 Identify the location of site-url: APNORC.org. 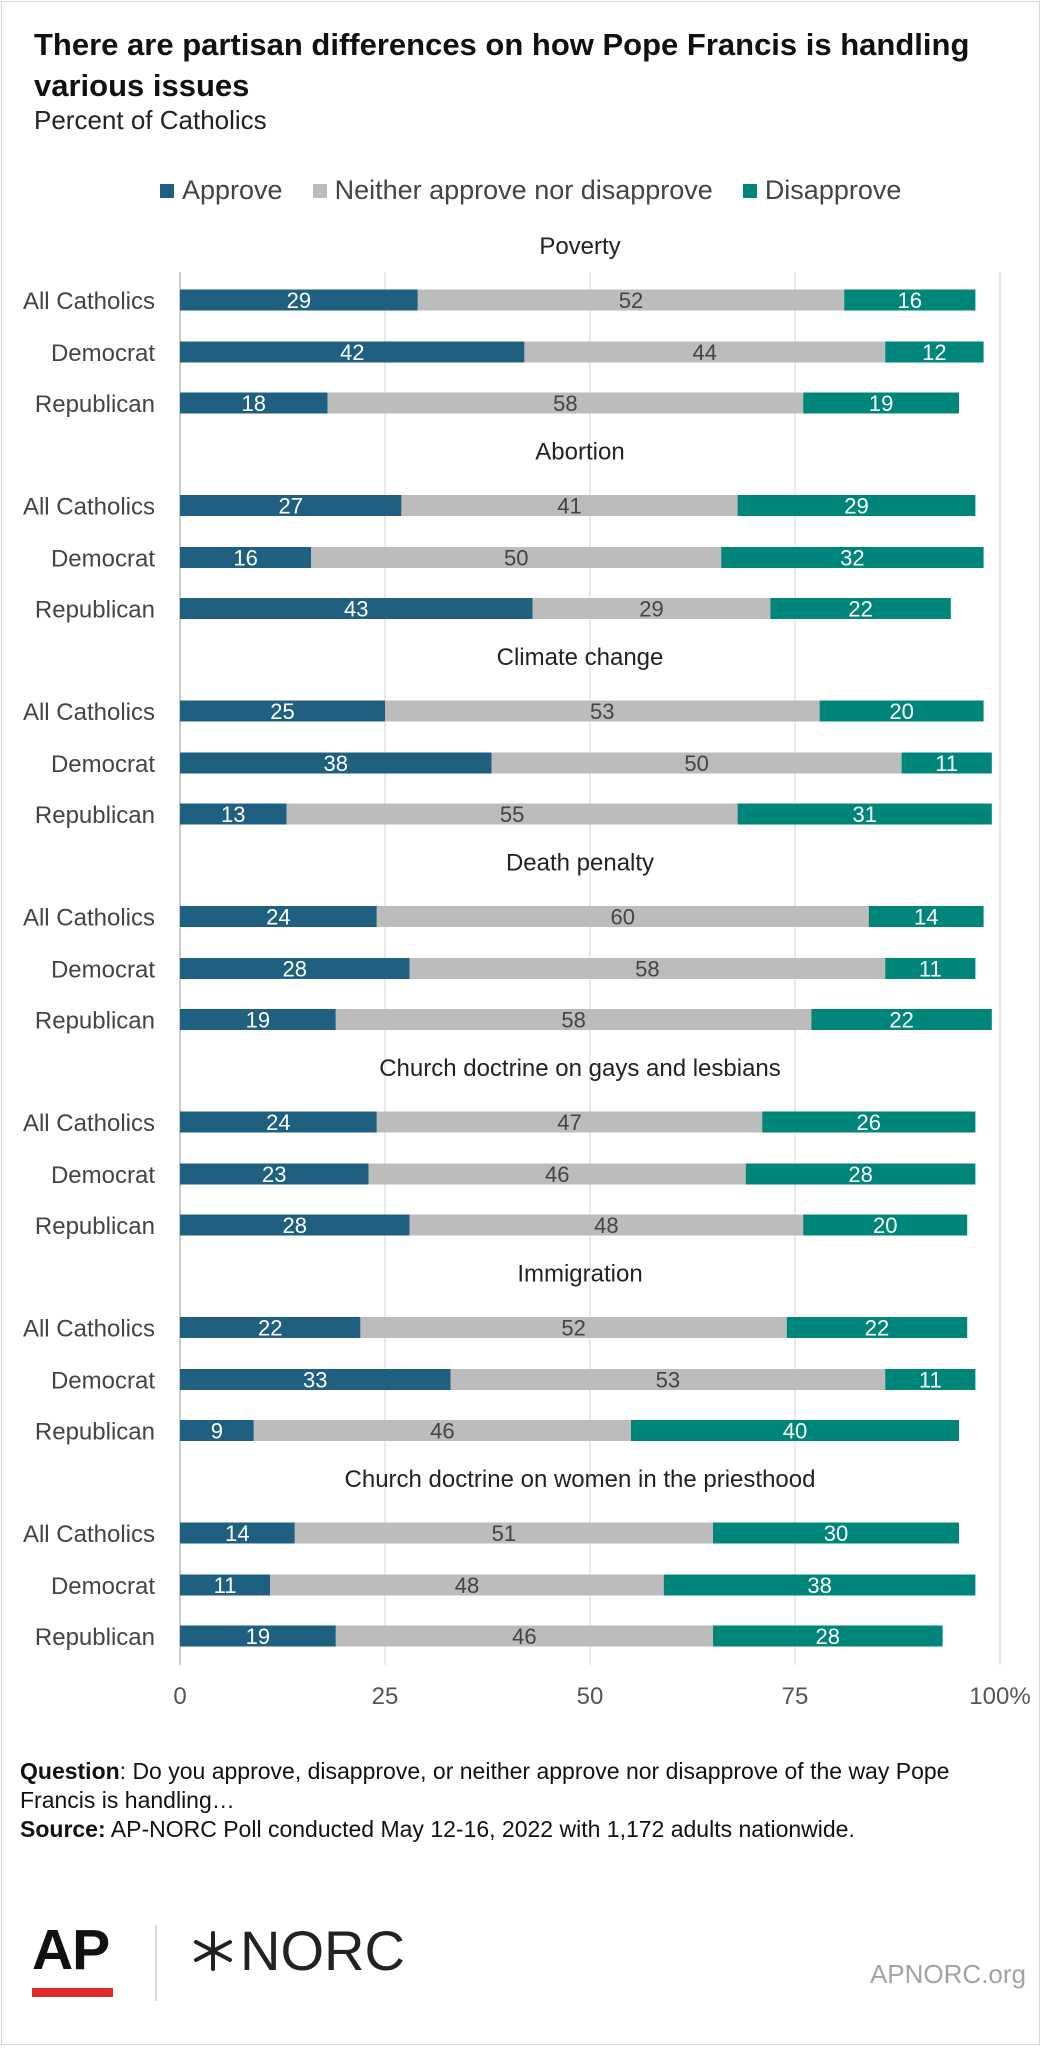
(947, 1974).